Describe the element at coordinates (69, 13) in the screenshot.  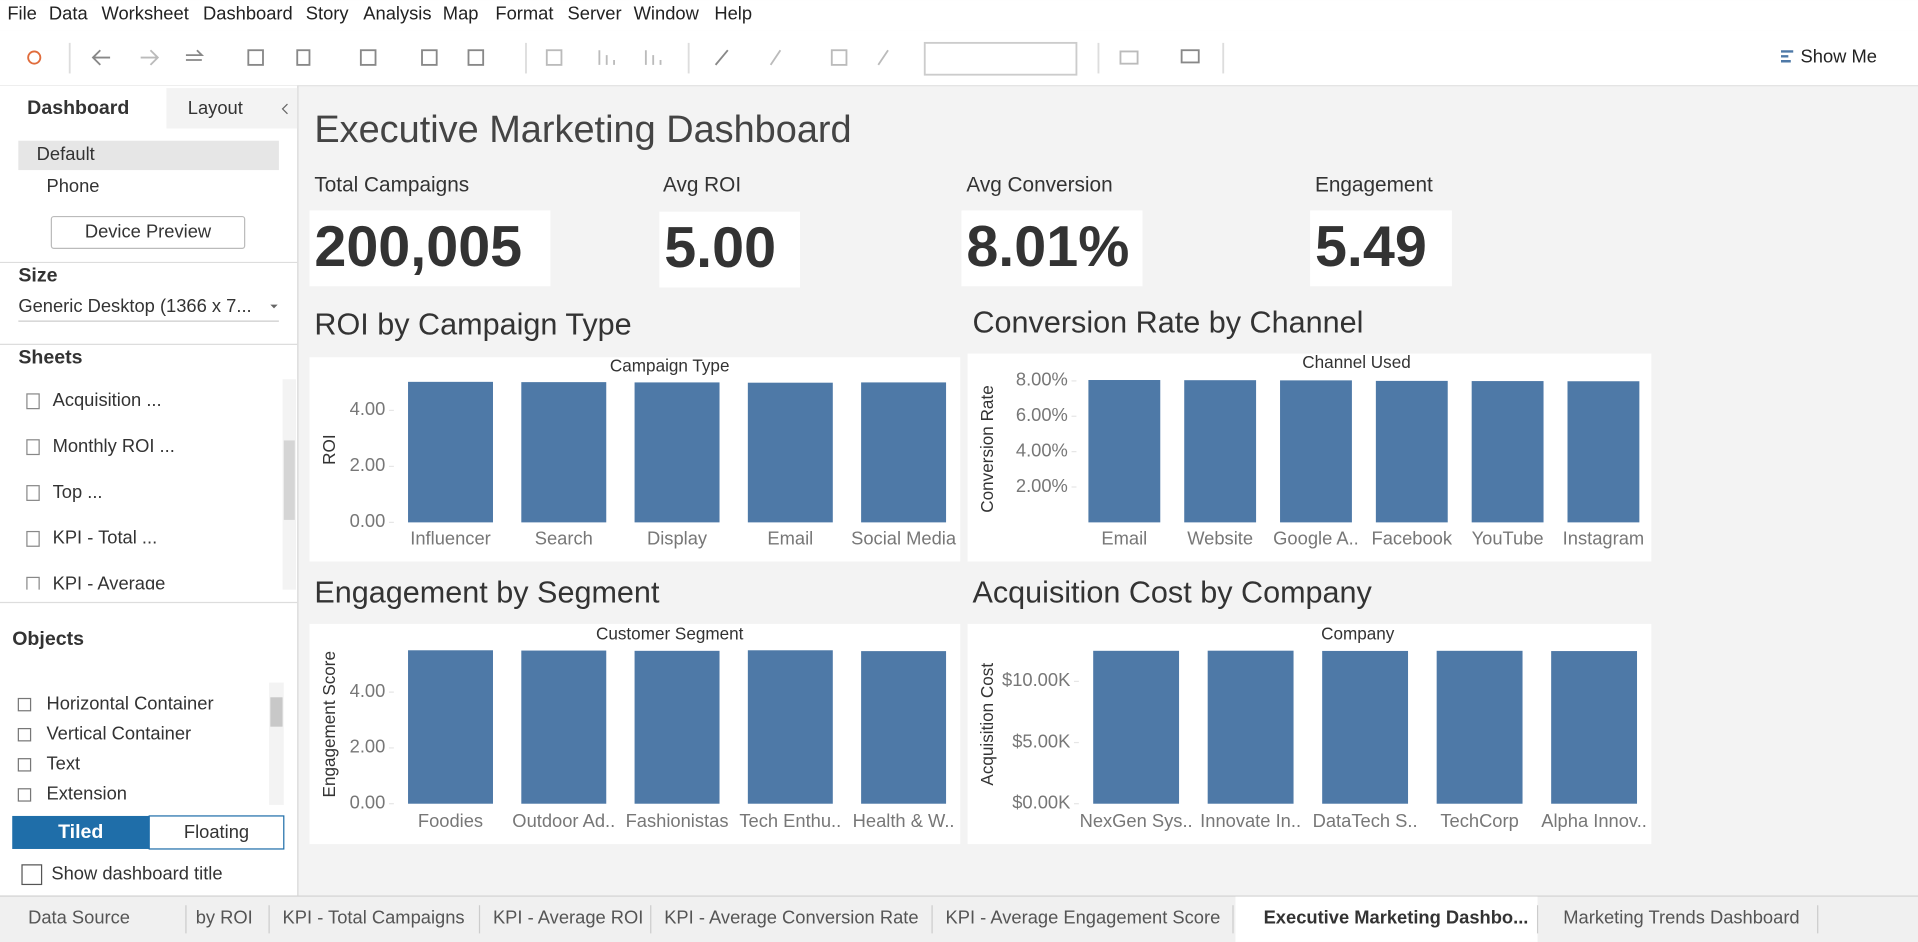
I see `menu-item: Data` at that location.